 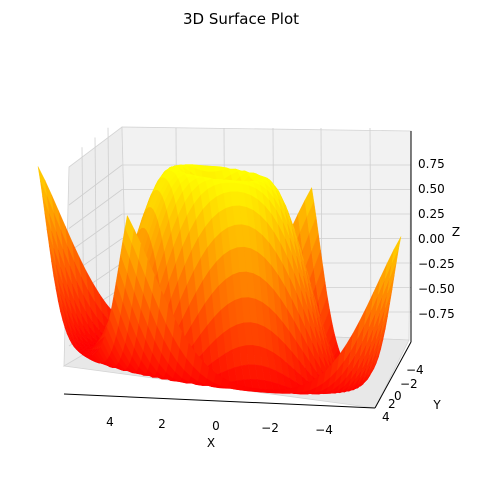 I want to click on y-tick-label: 2, so click(x=392, y=404).